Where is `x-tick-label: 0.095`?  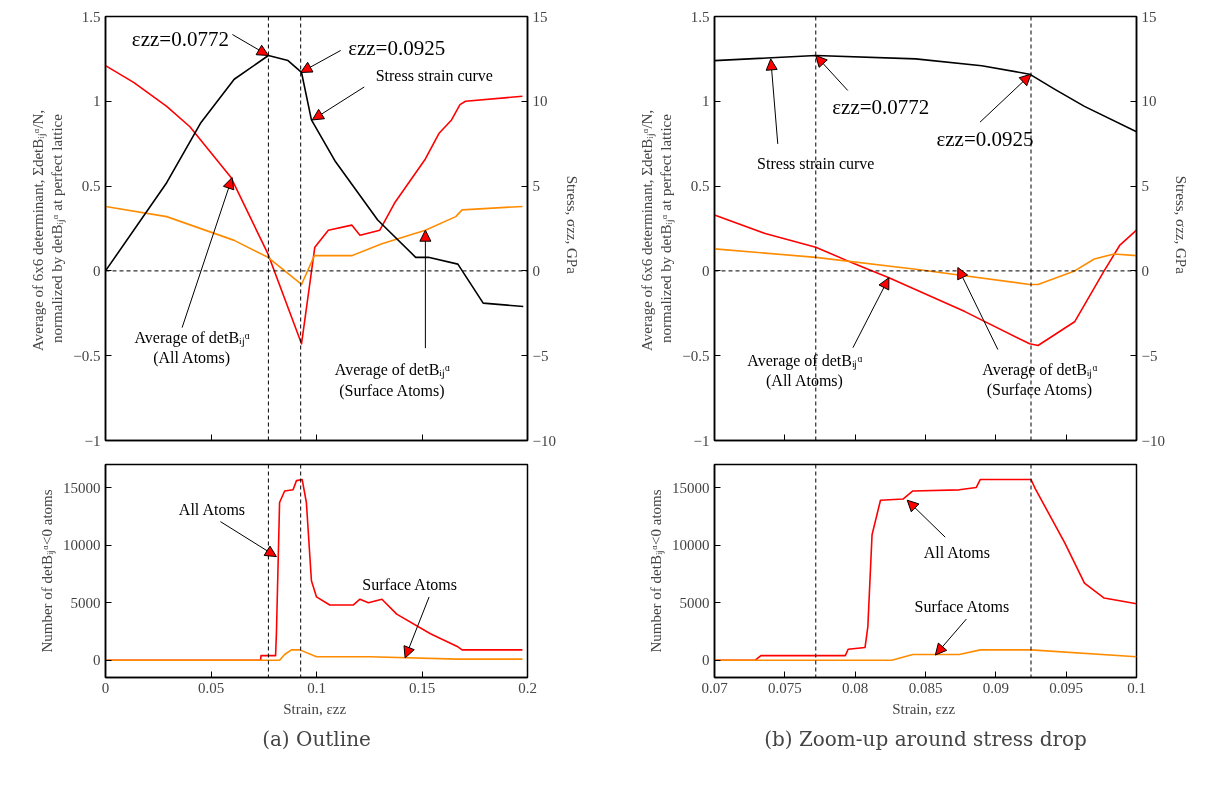 x-tick-label: 0.095 is located at coordinates (1066, 687).